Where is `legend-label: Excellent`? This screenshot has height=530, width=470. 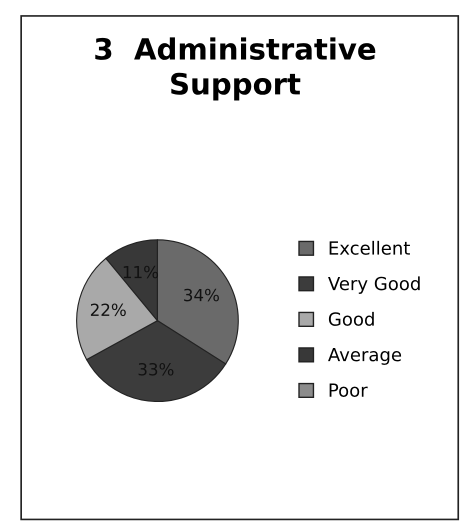 legend-label: Excellent is located at coordinates (370, 247).